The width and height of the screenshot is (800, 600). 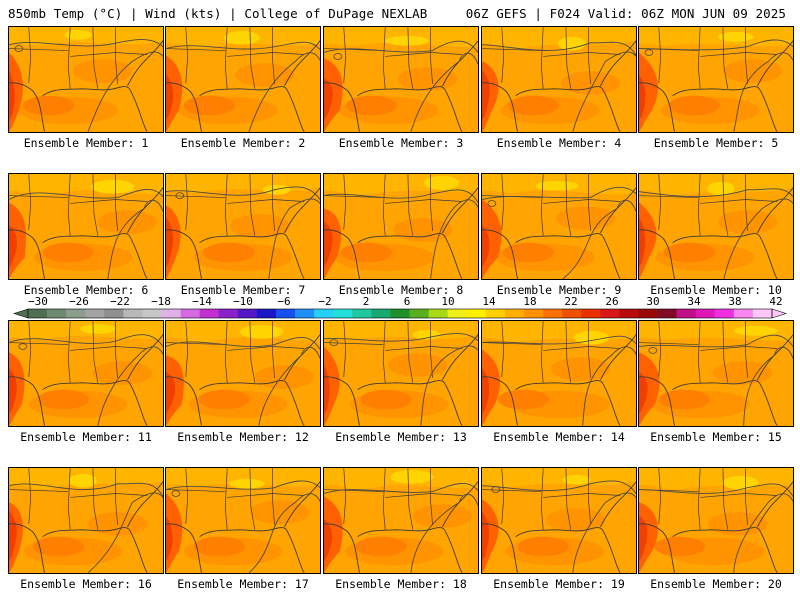 What do you see at coordinates (716, 437) in the screenshot?
I see `ensemble-member-label: Ensemble Member: 15` at bounding box center [716, 437].